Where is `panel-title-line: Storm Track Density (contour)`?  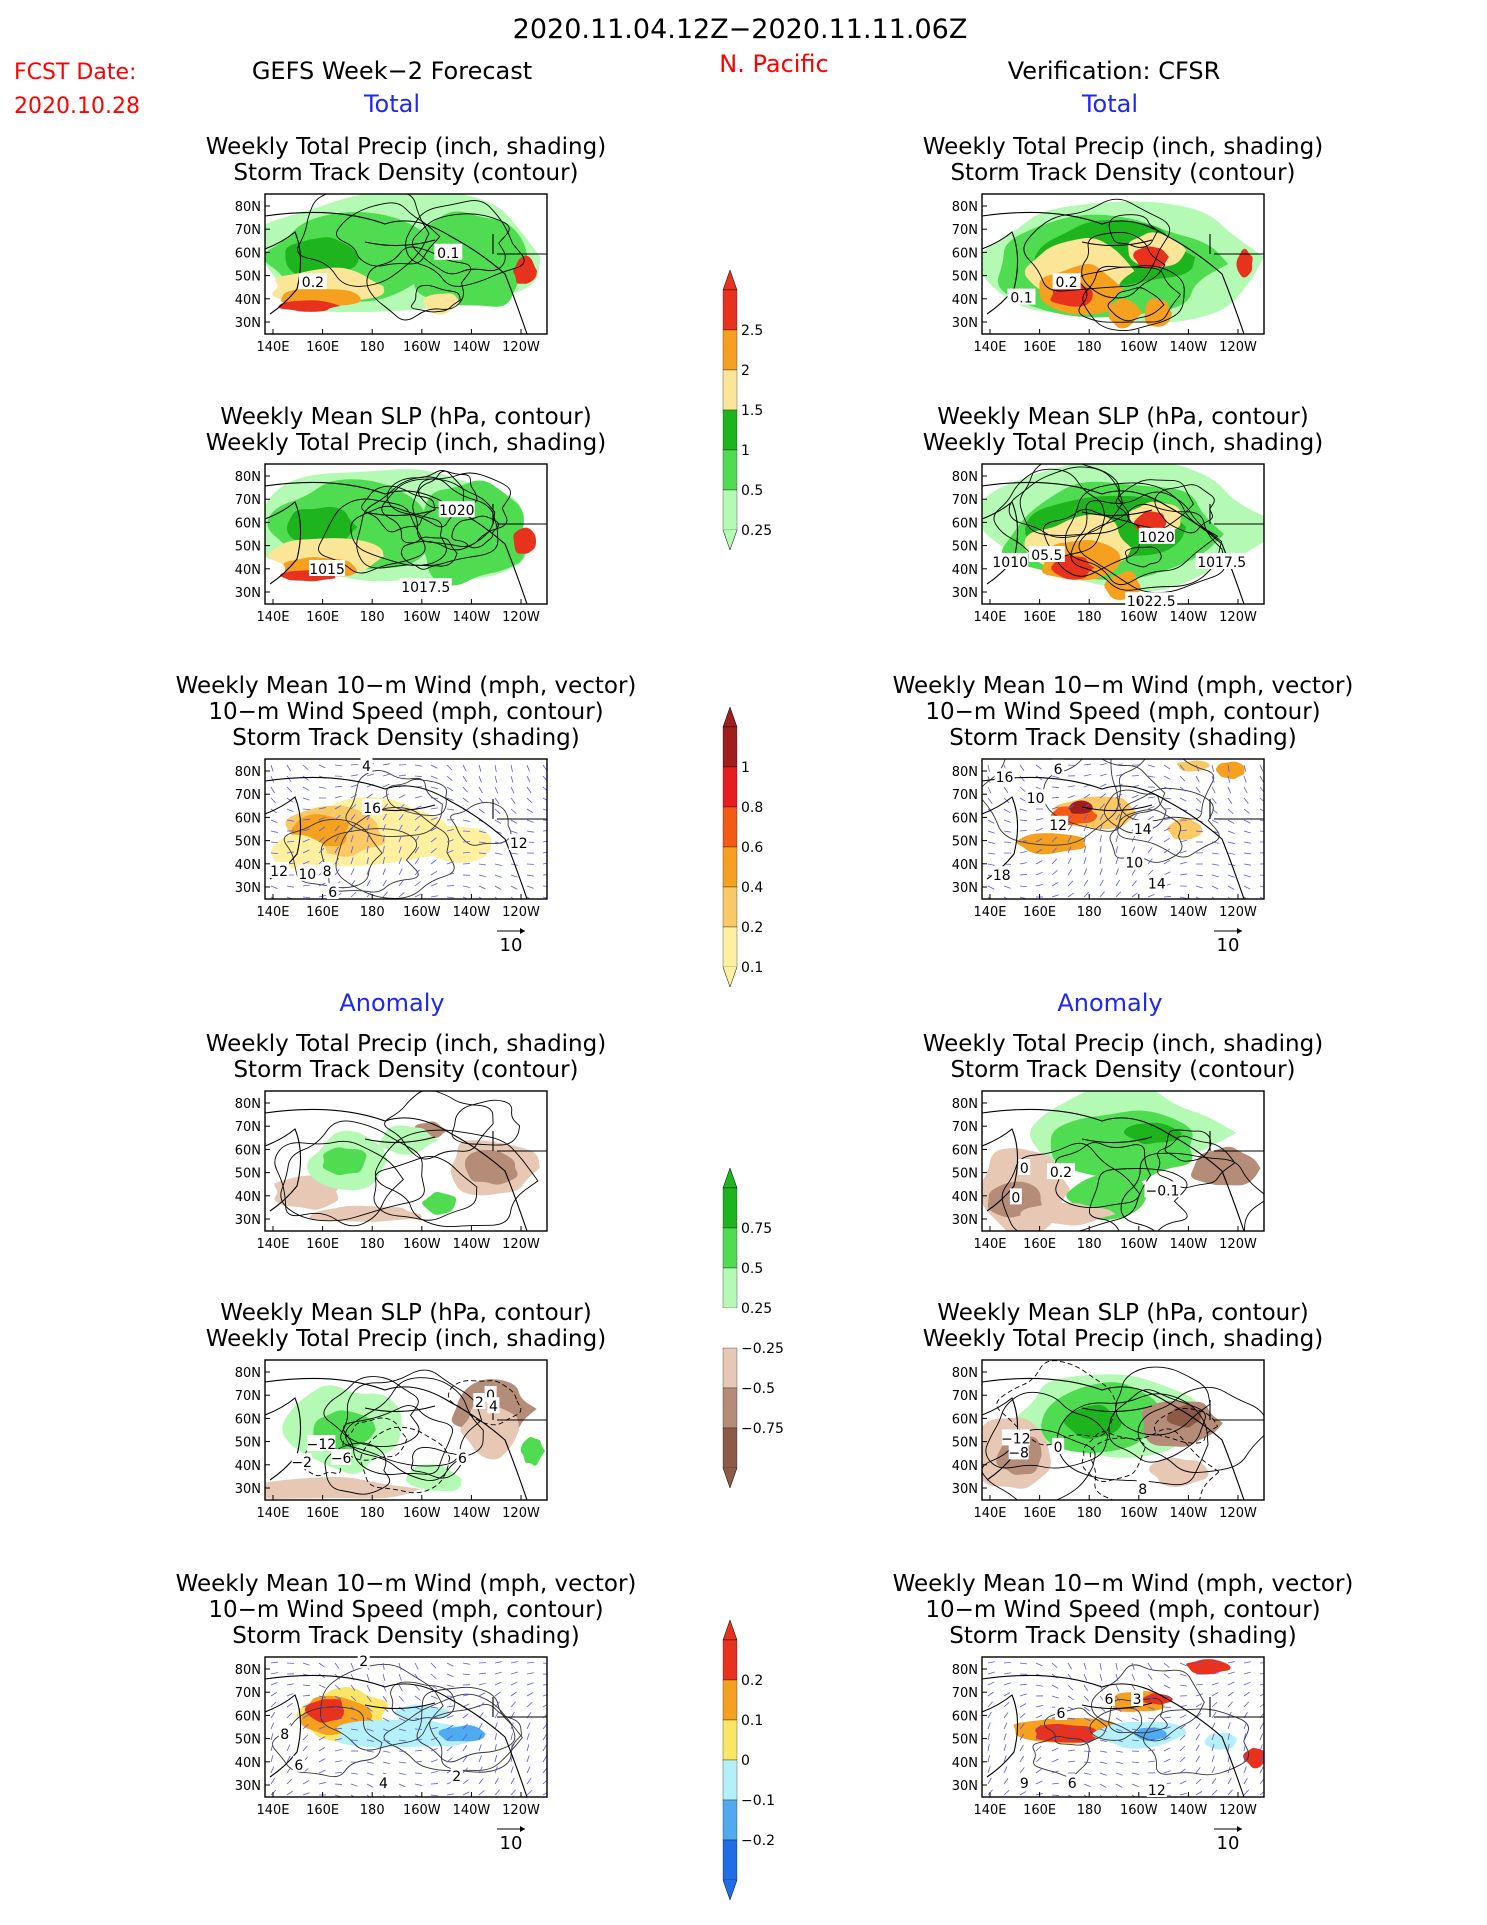
panel-title-line: Storm Track Density (contour) is located at coordinates (405, 173).